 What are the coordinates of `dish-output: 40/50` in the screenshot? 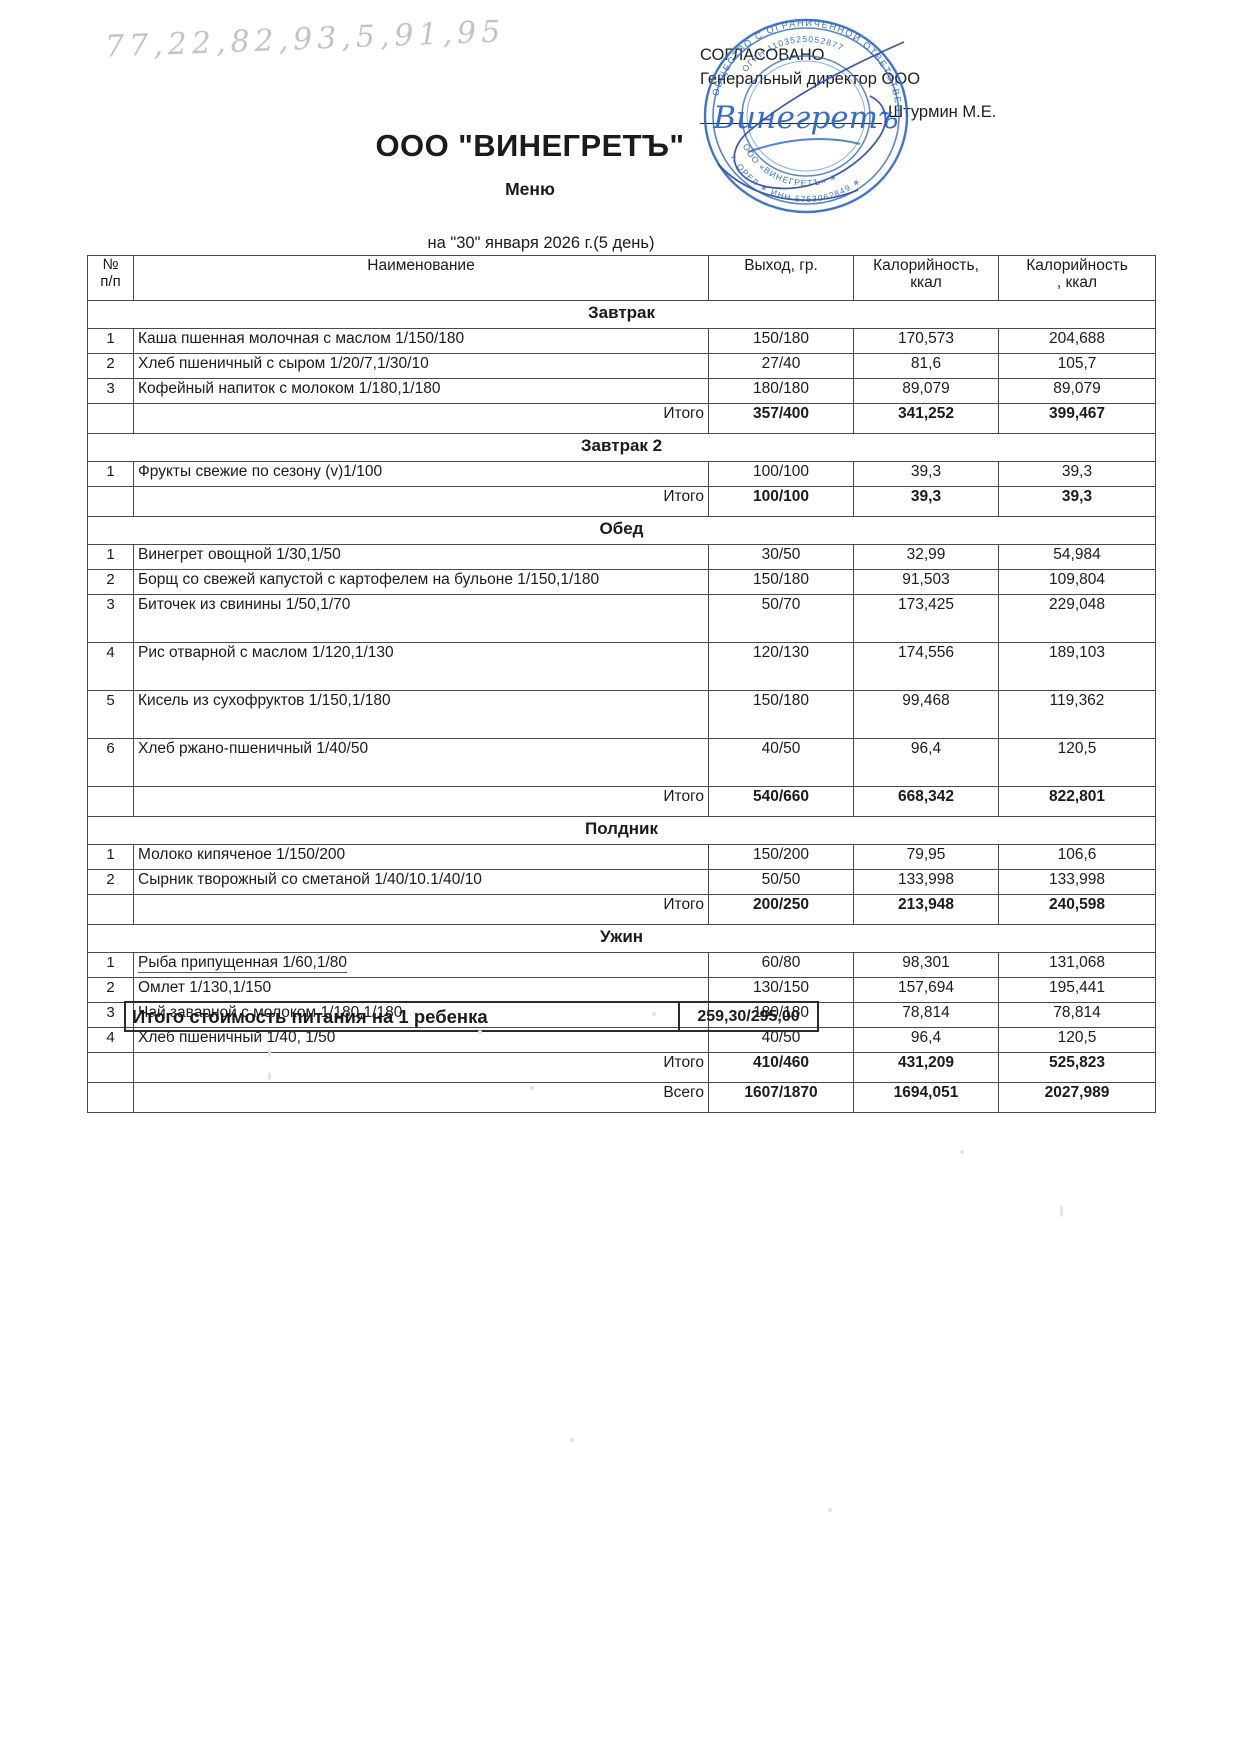 It's located at (781, 762).